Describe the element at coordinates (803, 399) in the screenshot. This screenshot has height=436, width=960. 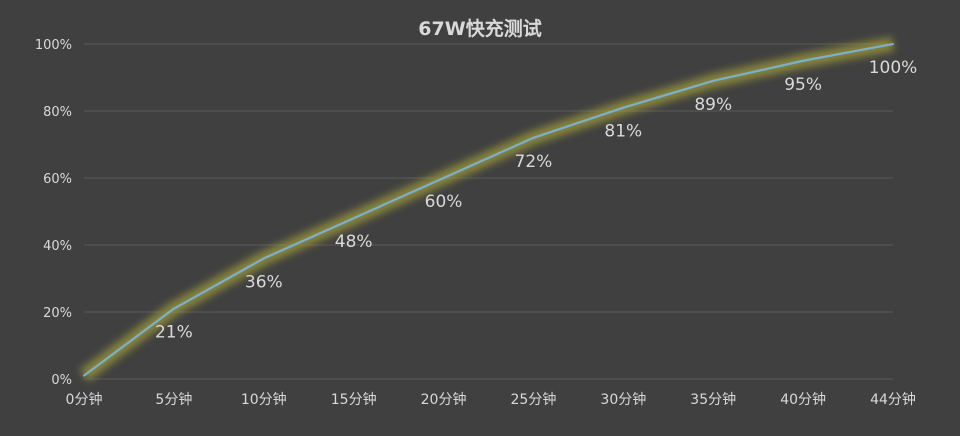
I see `x-tick-label: 40分钟` at that location.